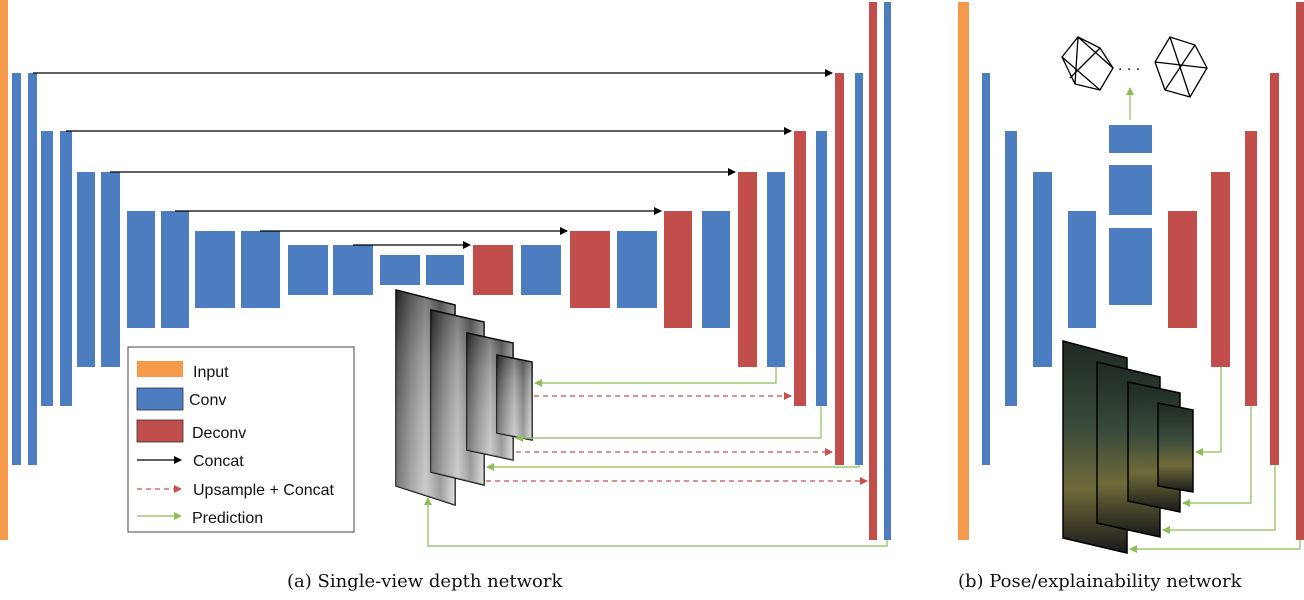  Describe the element at coordinates (308, 270) in the screenshot. I see `enc-conv-6a` at that location.